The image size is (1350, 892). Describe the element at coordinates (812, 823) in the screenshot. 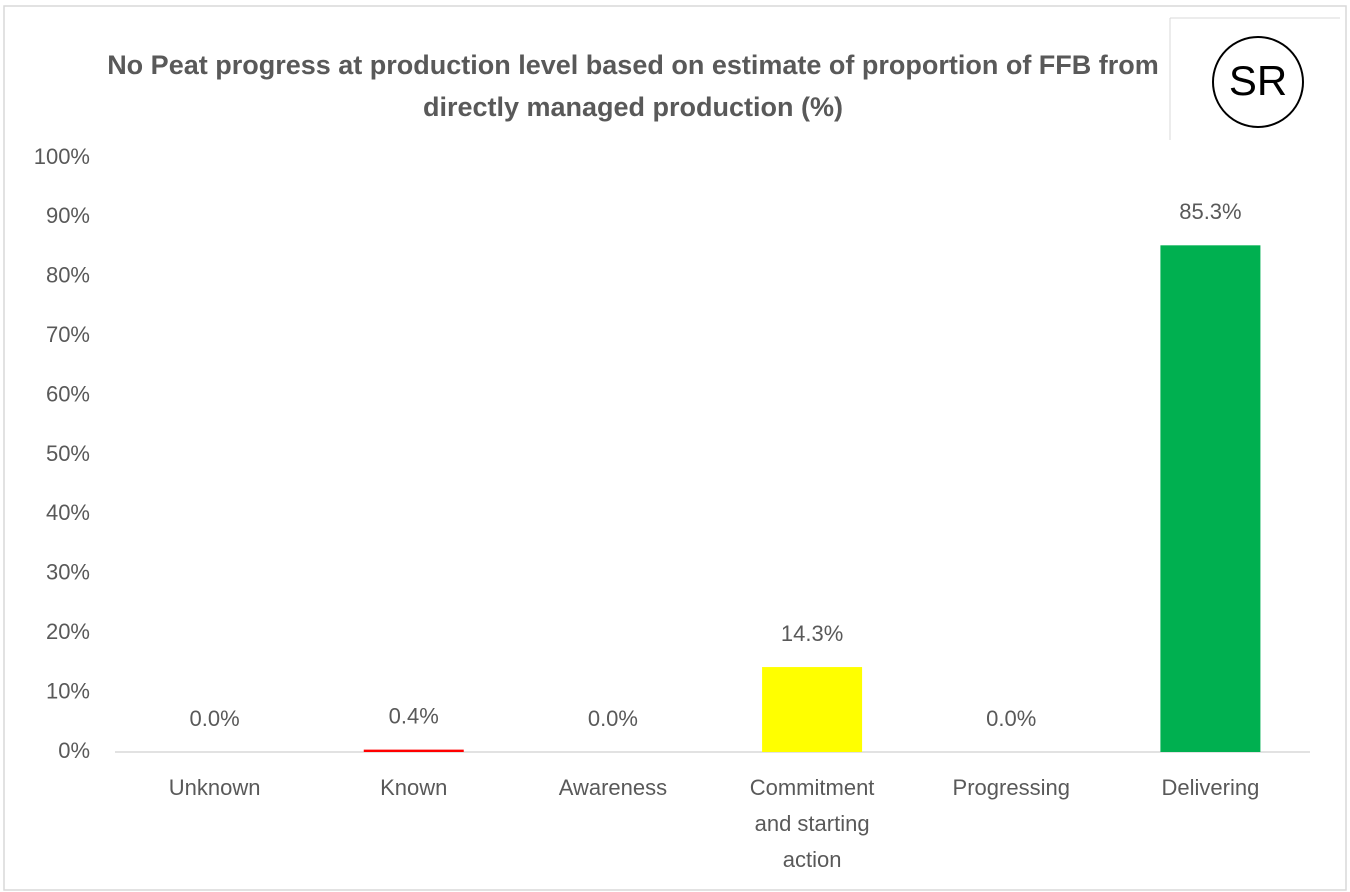

I see `x-tick-label: Commitment and starting action` at that location.